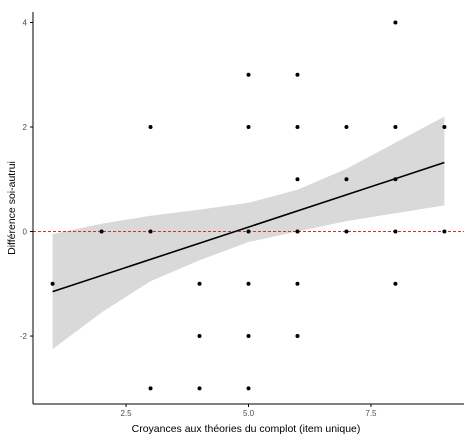 The width and height of the screenshot is (474, 440). I want to click on y-tick-label: 2, so click(25, 127).